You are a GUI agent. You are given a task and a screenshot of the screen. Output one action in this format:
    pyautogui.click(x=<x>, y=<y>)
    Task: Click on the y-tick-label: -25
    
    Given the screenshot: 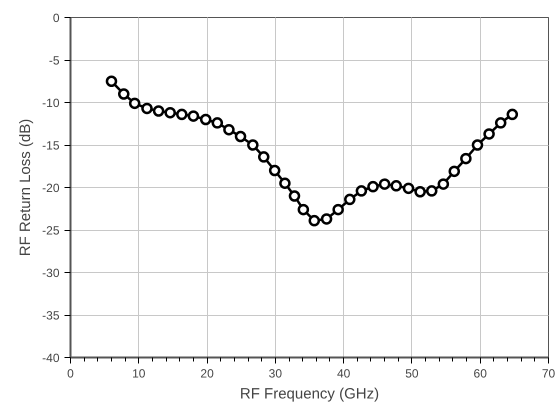 What is the action you would take?
    pyautogui.click(x=51, y=231)
    